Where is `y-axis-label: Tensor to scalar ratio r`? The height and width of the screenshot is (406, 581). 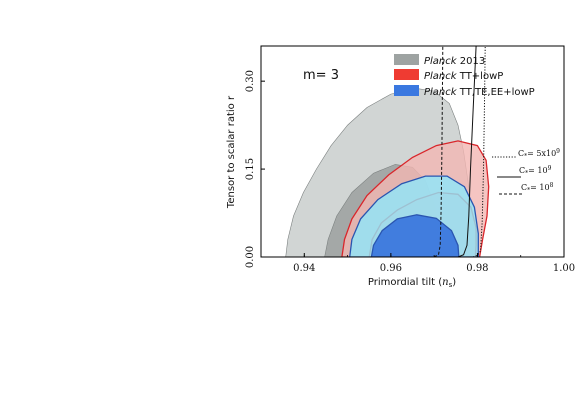 y-axis-label: Tensor to scalar ratio r is located at coordinates (231, 152).